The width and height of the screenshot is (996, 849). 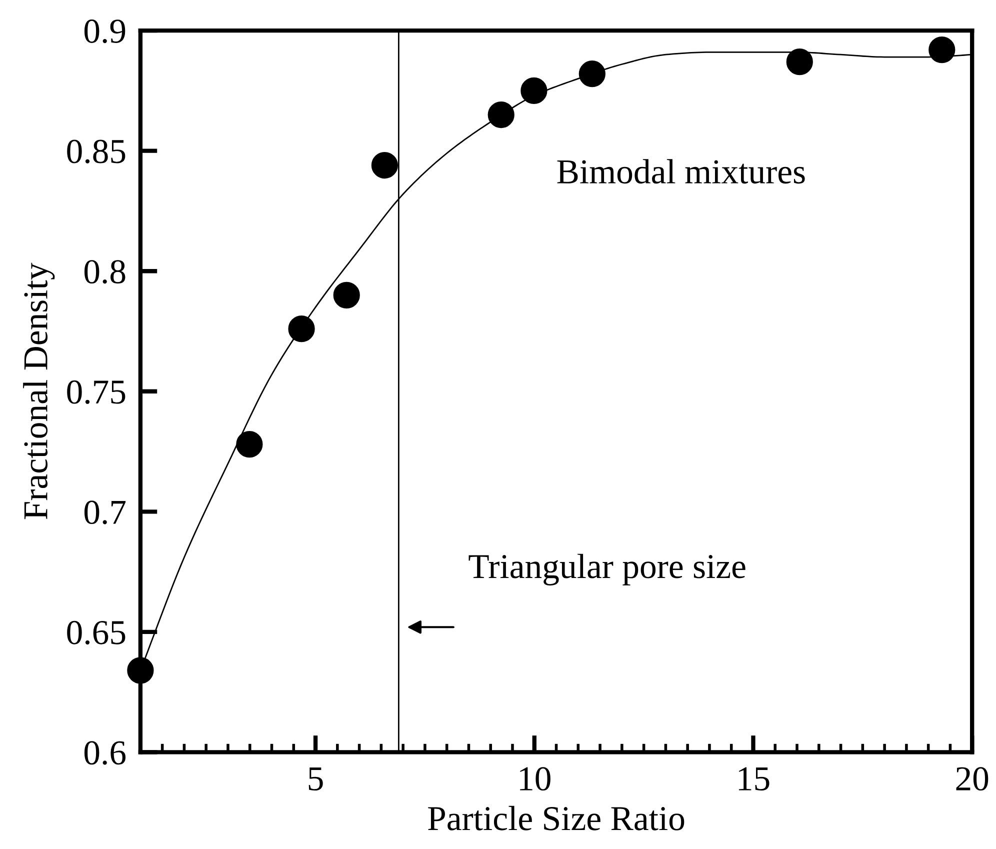 What do you see at coordinates (607, 570) in the screenshot?
I see `ref-line-label: Triangular pore size` at bounding box center [607, 570].